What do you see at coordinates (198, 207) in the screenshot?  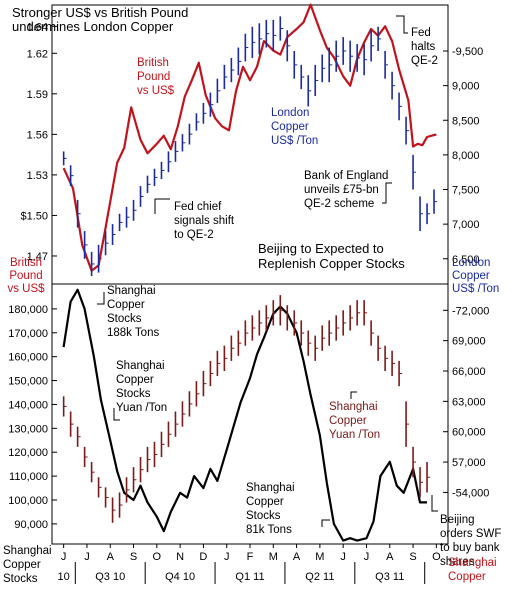 I see `annotation-line: Fed chief` at bounding box center [198, 207].